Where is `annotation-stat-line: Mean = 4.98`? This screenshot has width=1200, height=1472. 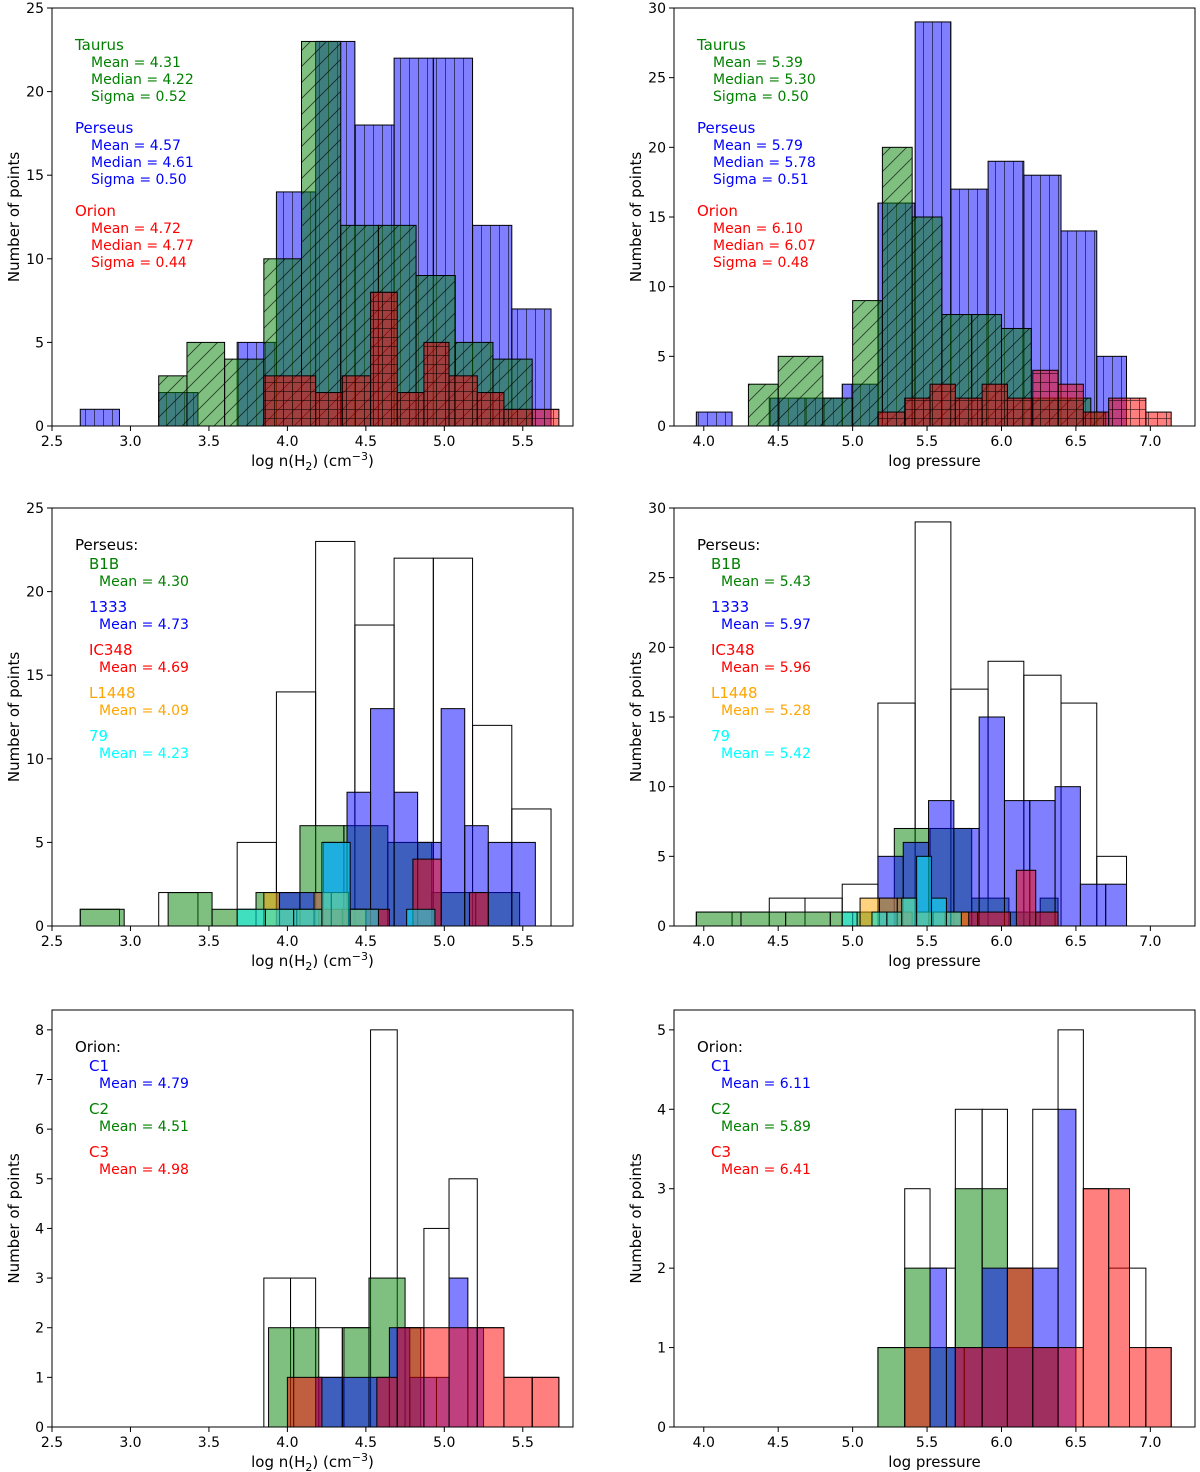 annotation-stat-line: Mean = 4.98 is located at coordinates (144, 1170).